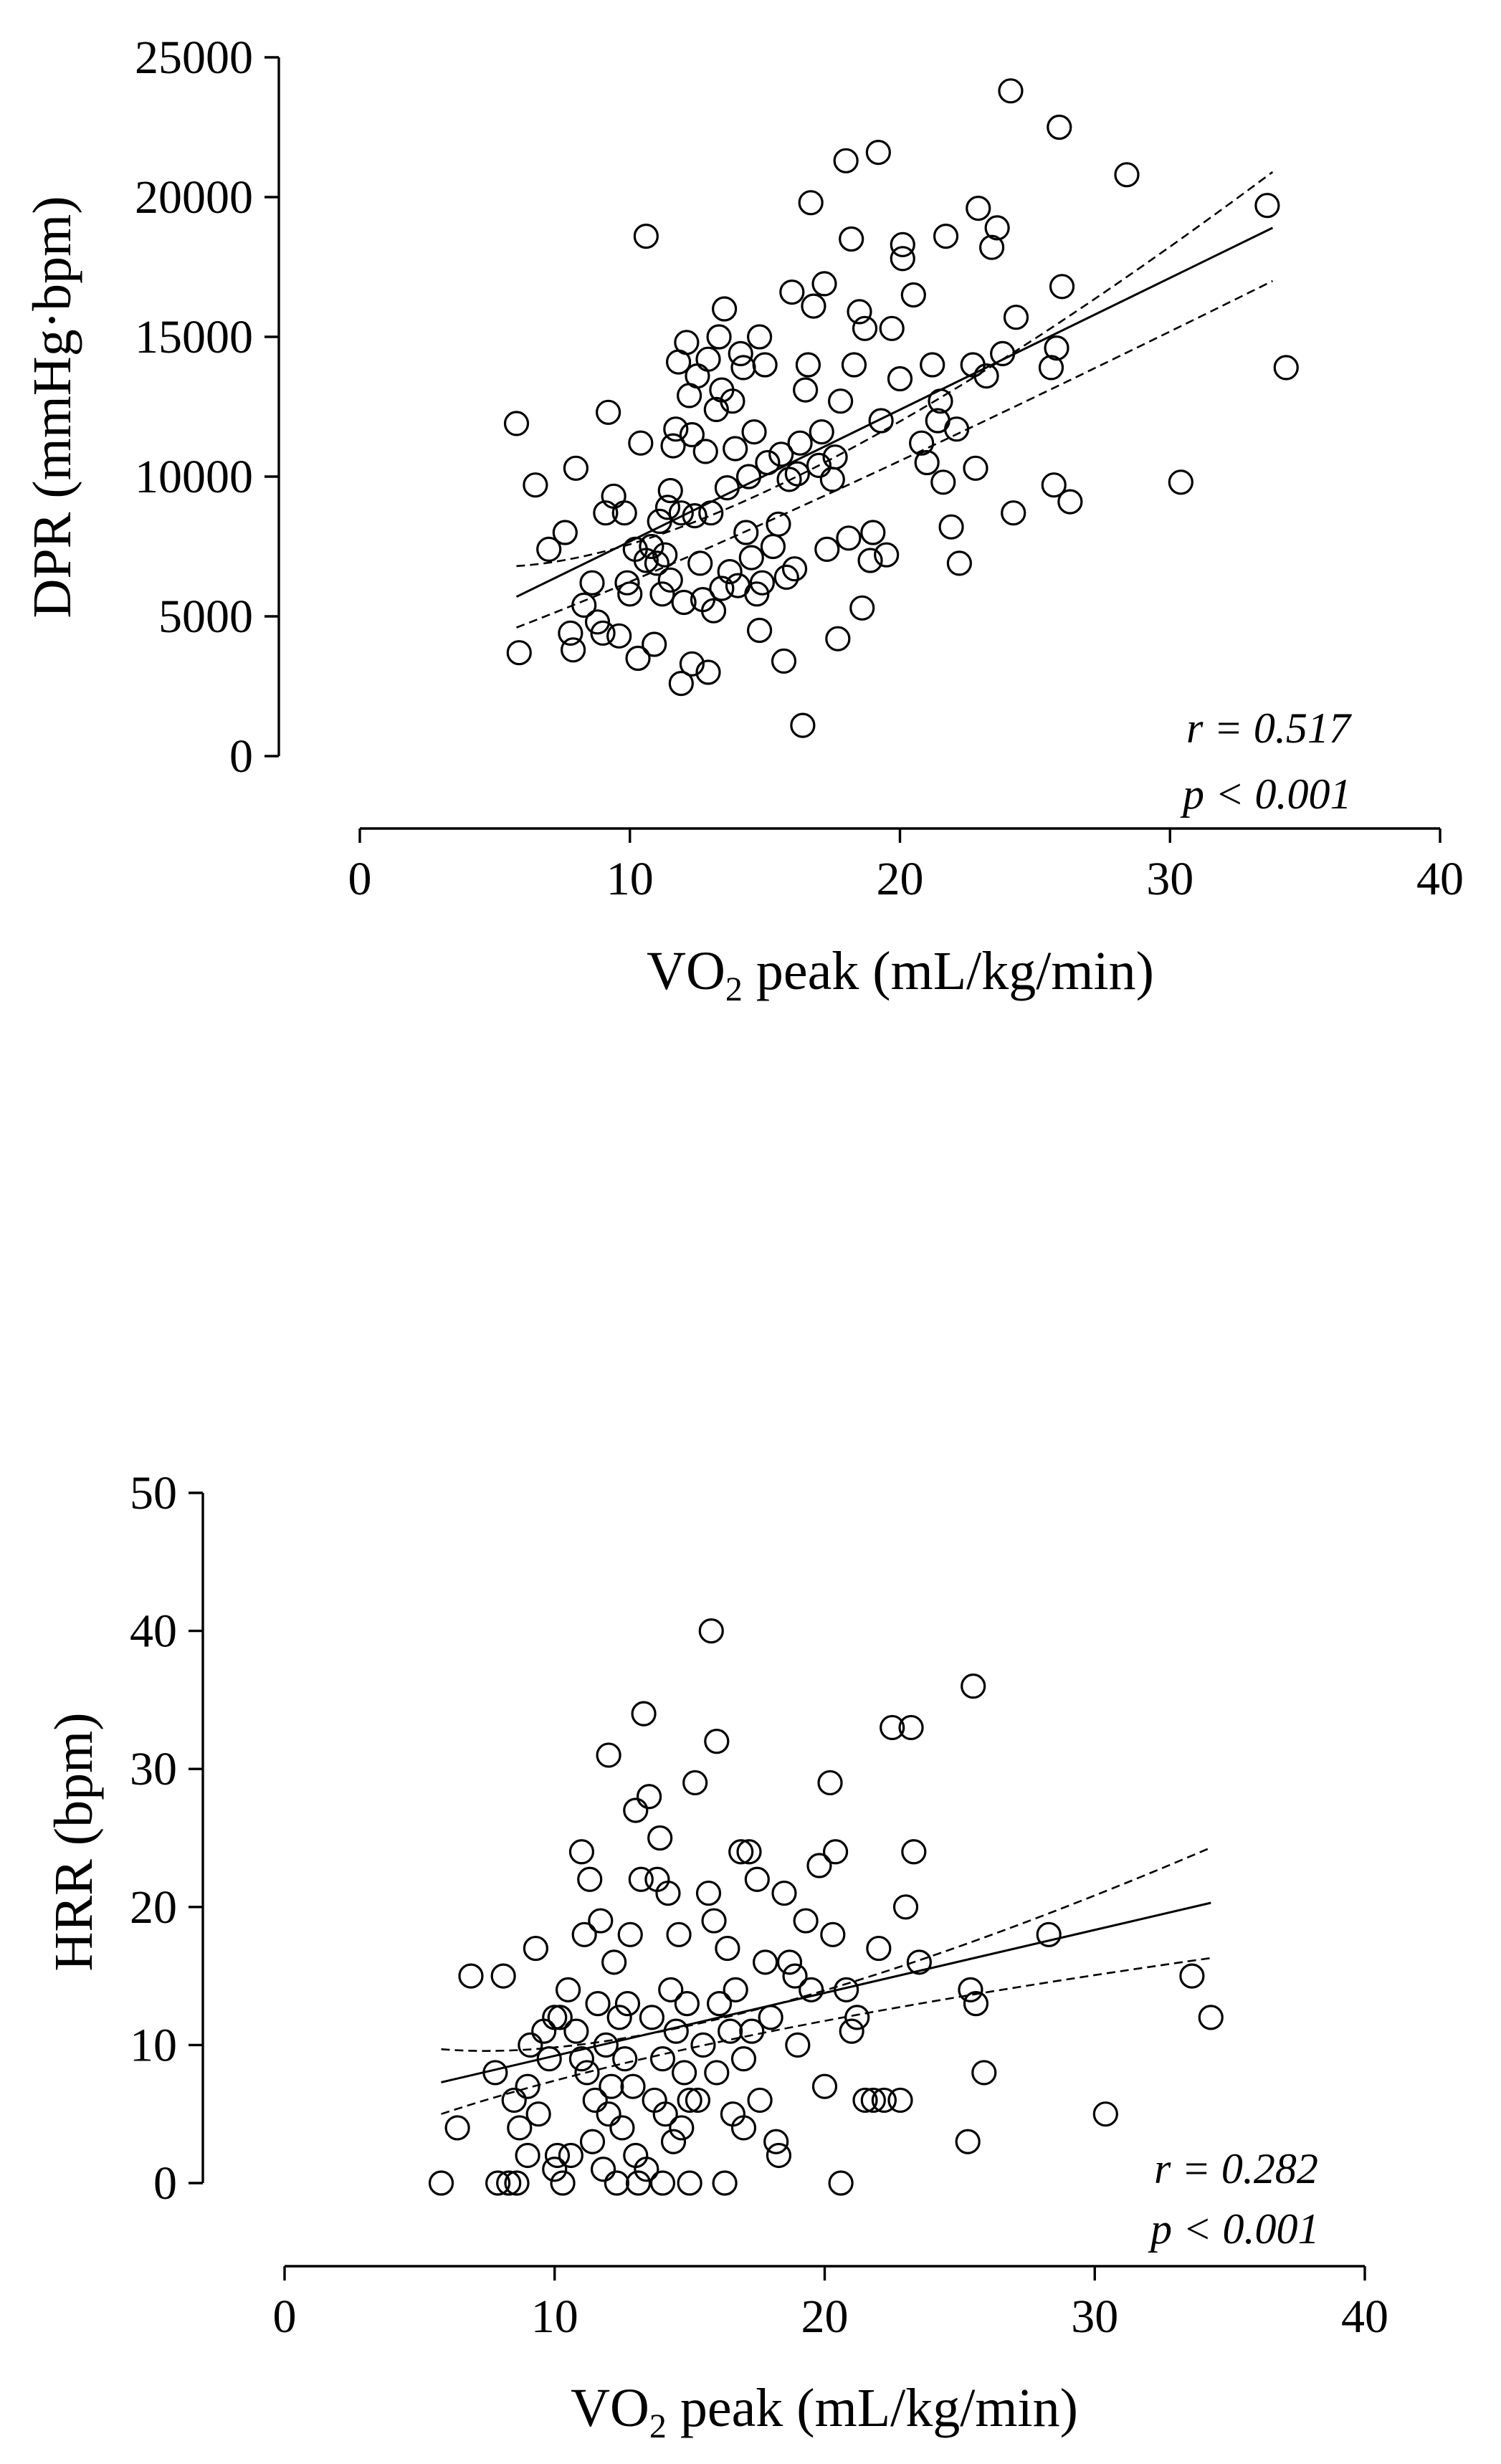  Describe the element at coordinates (1094, 2317) in the screenshot. I see `hrr-x-tick-label: 30` at that location.